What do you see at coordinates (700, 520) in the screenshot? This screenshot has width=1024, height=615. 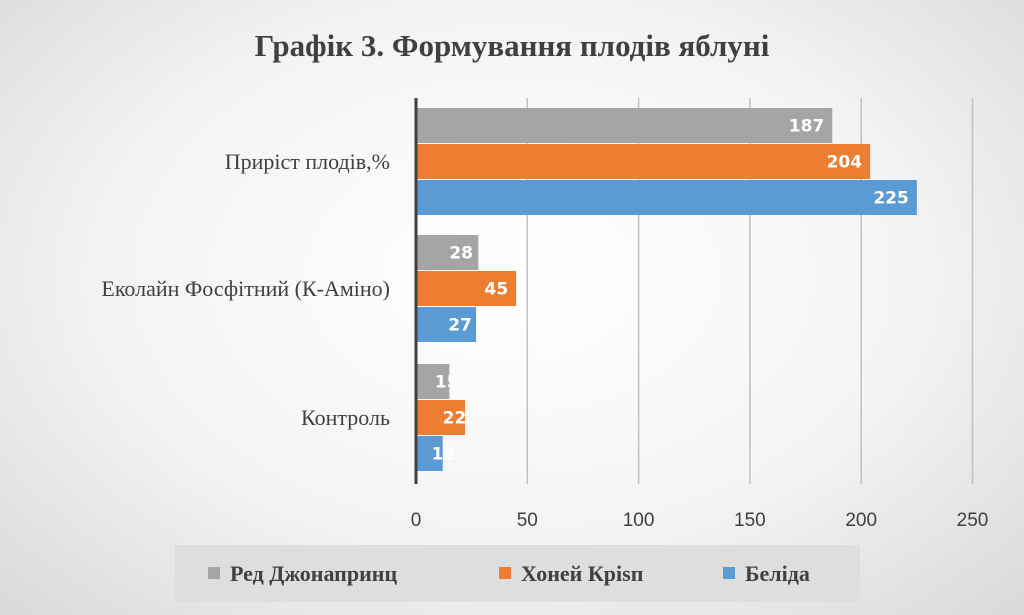 I see `x-tick-labels: 0 50 100 150 200 250` at bounding box center [700, 520].